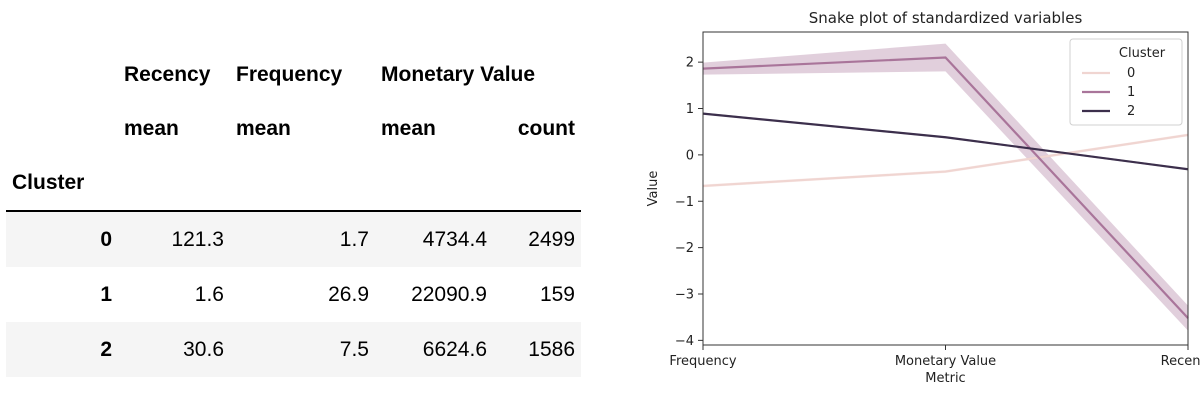 The height and width of the screenshot is (405, 1200). What do you see at coordinates (684, 341) in the screenshot?
I see `y-tick-label: −4` at bounding box center [684, 341].